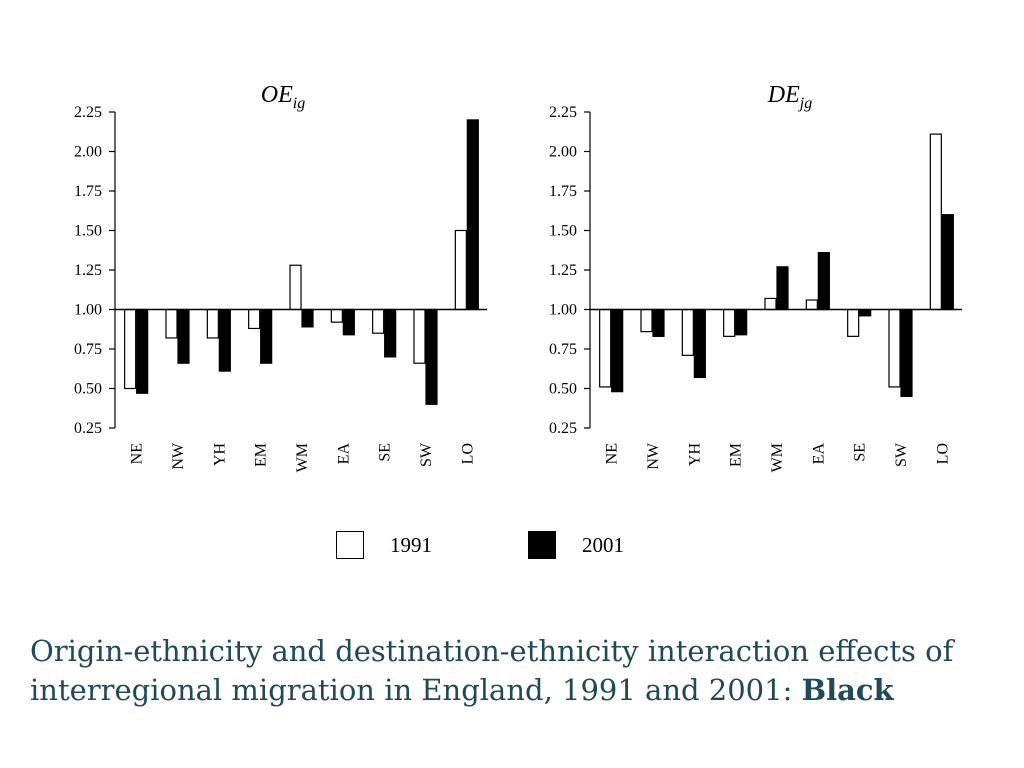 This screenshot has height=768, width=1024. What do you see at coordinates (783, 95) in the screenshot?
I see `chart-title-main: DE` at bounding box center [783, 95].